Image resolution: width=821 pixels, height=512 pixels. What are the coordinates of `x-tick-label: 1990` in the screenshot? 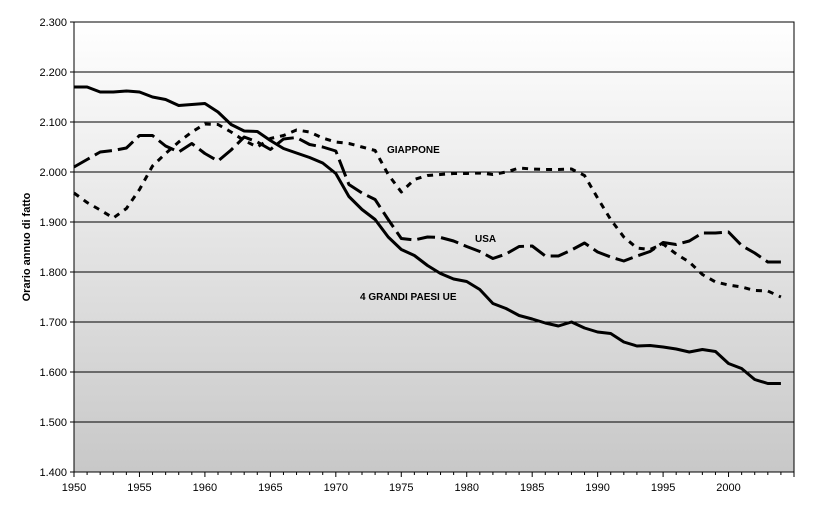 It's located at (597, 488).